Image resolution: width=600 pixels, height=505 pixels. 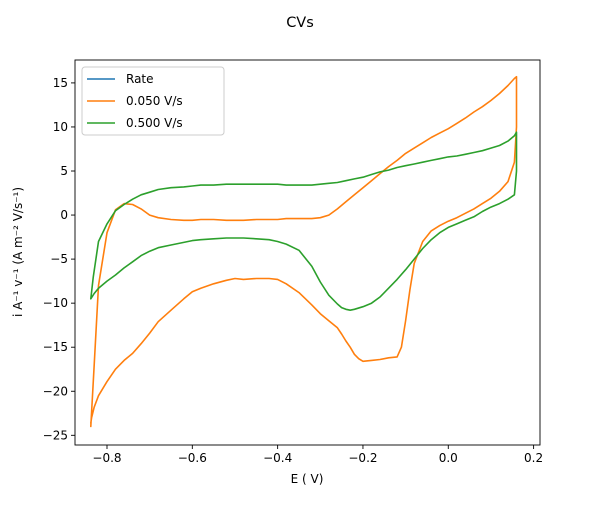 I want to click on x-tick-label: −0.4, so click(x=277, y=458).